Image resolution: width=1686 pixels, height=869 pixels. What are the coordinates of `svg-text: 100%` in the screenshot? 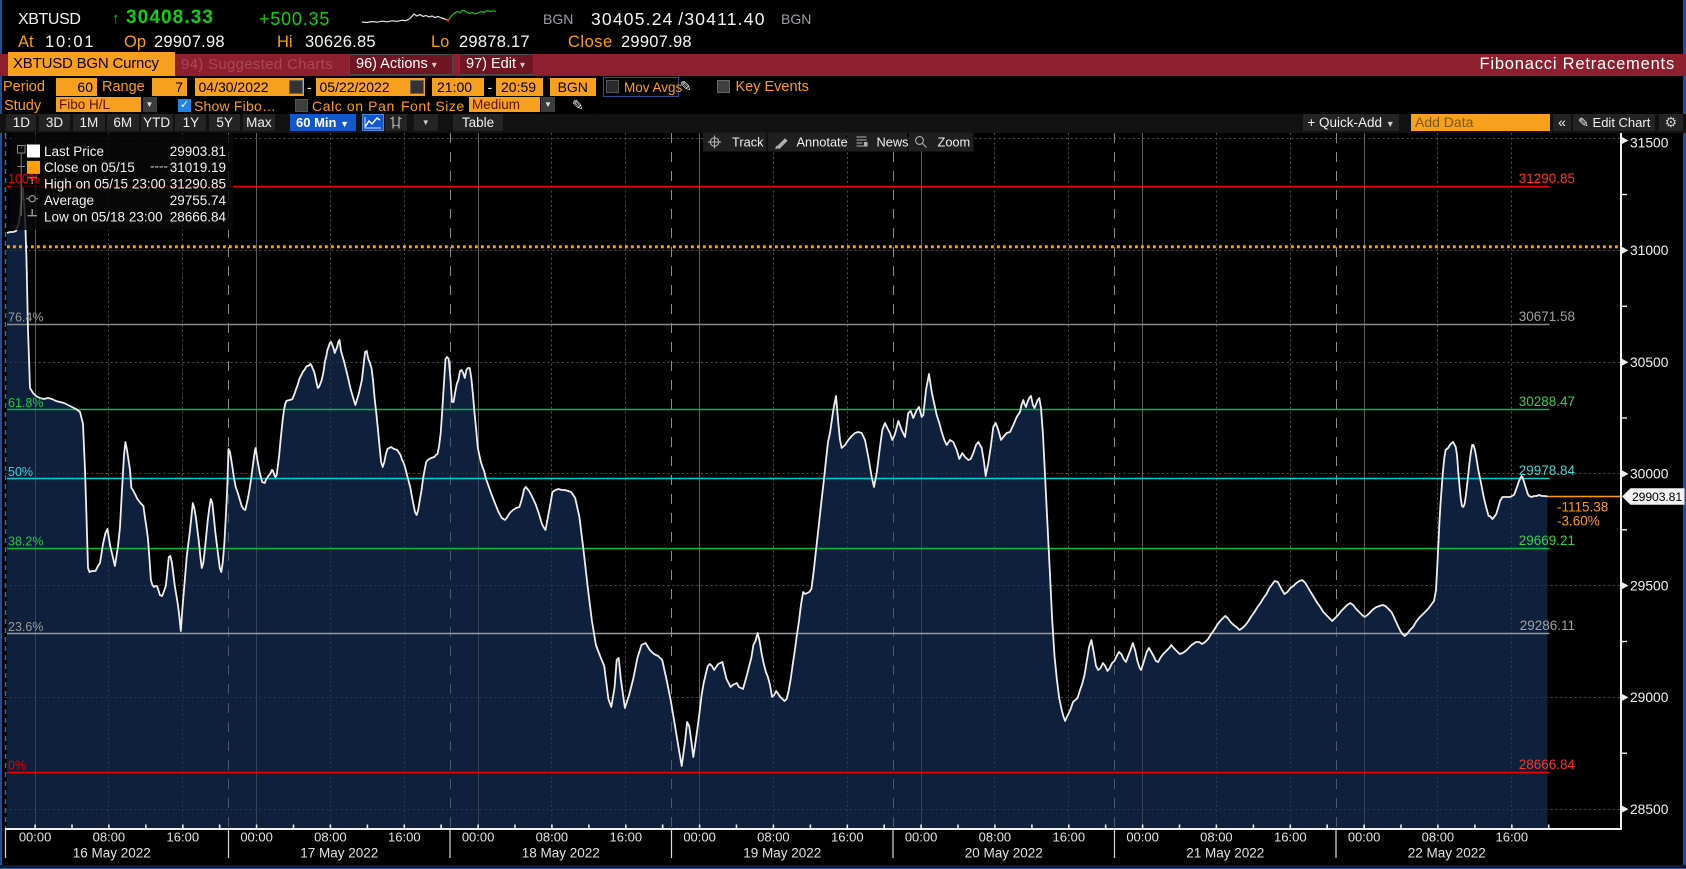 It's located at (24, 179).